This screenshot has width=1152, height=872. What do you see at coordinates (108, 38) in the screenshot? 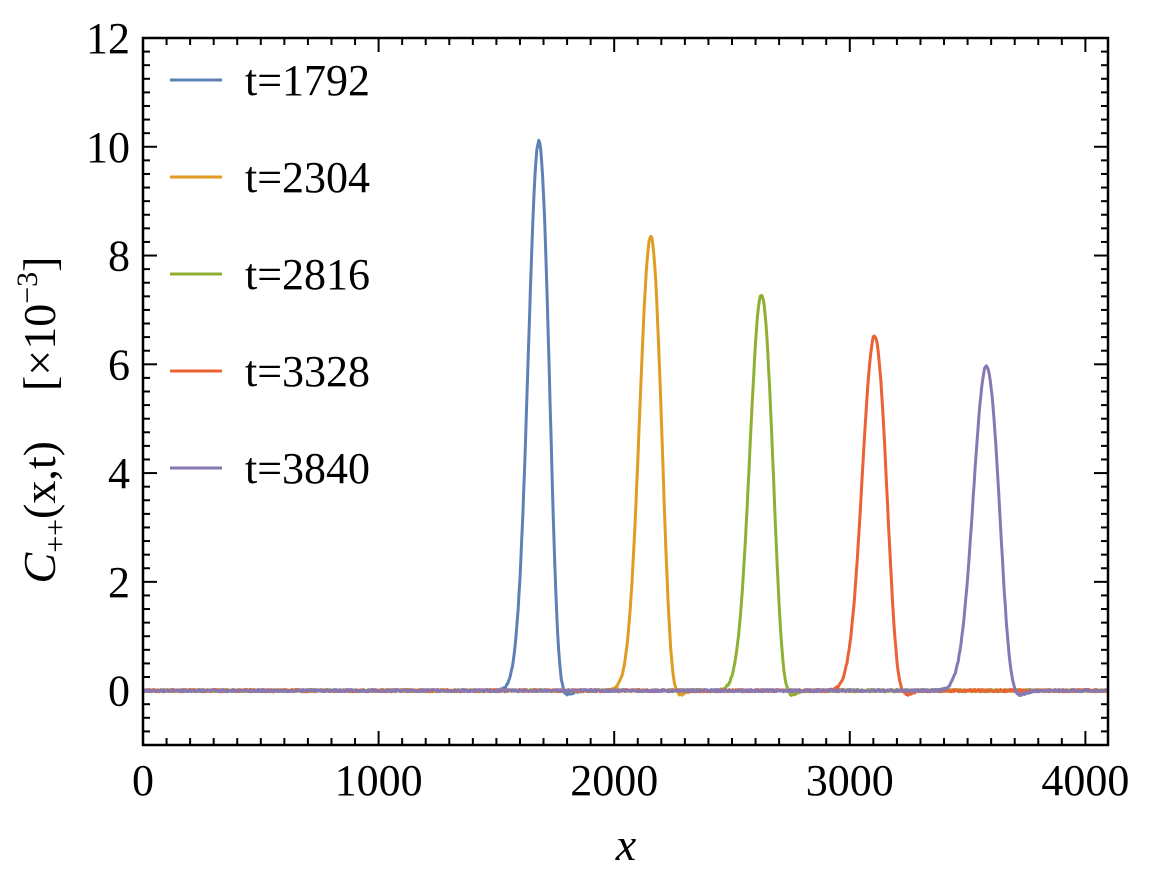
I see `y-tick-label: 12` at bounding box center [108, 38].